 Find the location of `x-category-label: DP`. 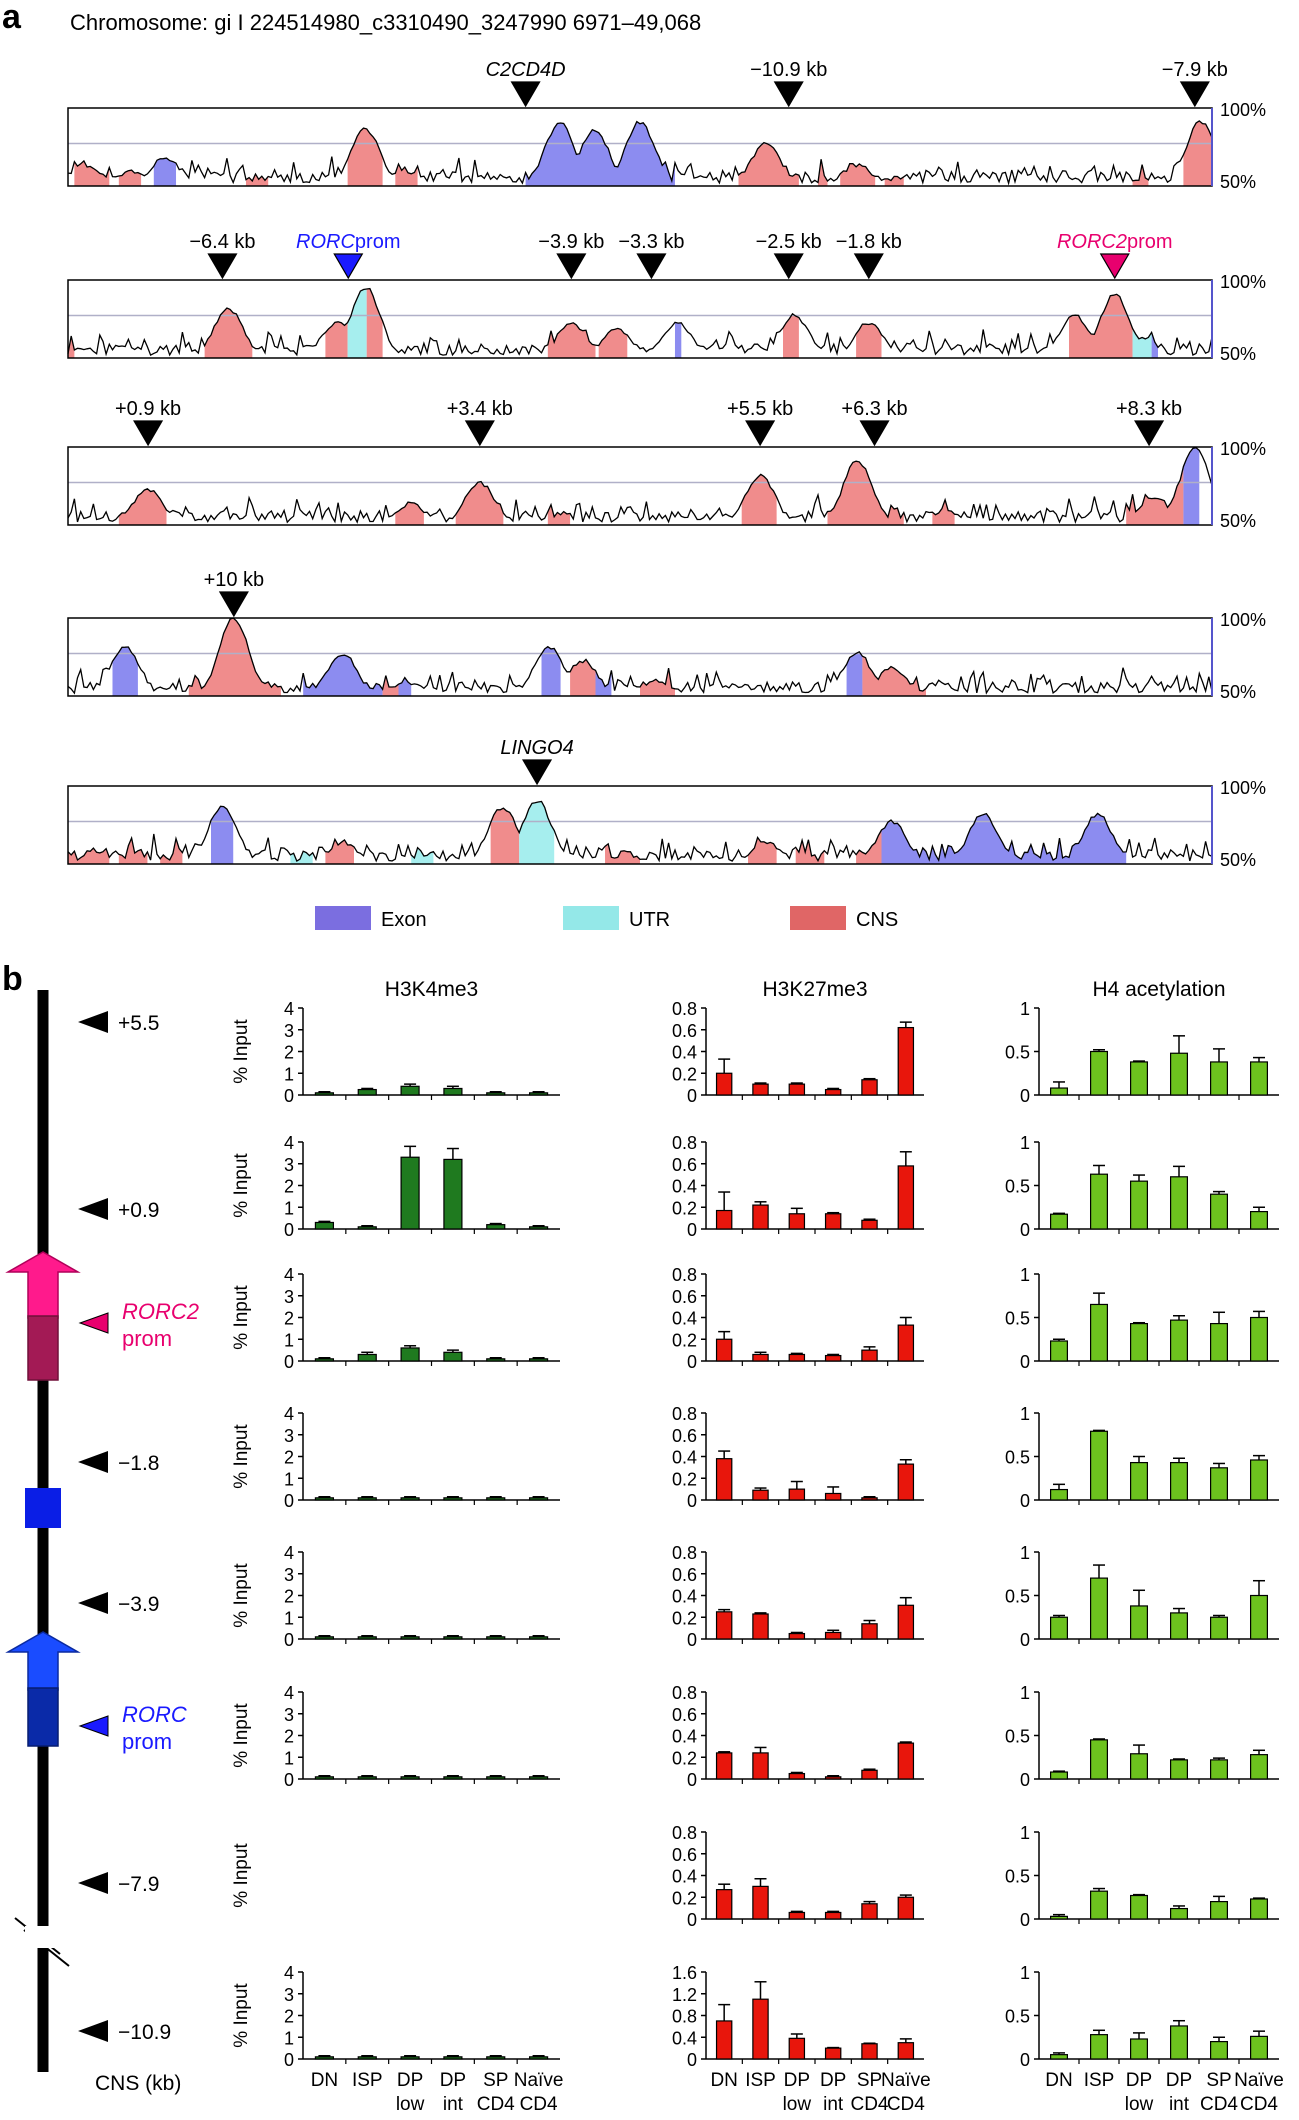

x-category-label: DP is located at coordinates (797, 2080).